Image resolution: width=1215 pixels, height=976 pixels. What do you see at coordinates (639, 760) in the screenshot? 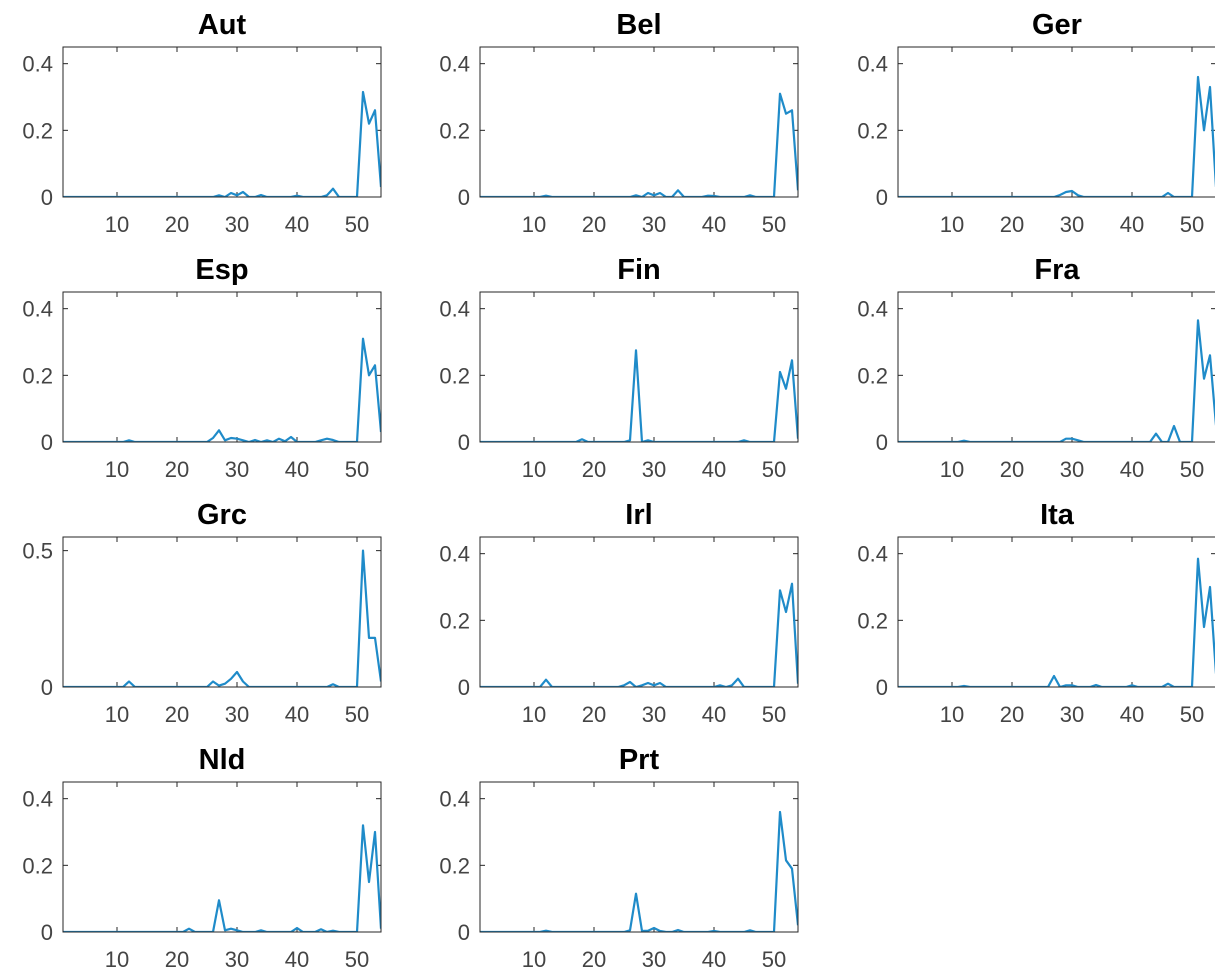
I see `subplot-title: Prt` at bounding box center [639, 760].